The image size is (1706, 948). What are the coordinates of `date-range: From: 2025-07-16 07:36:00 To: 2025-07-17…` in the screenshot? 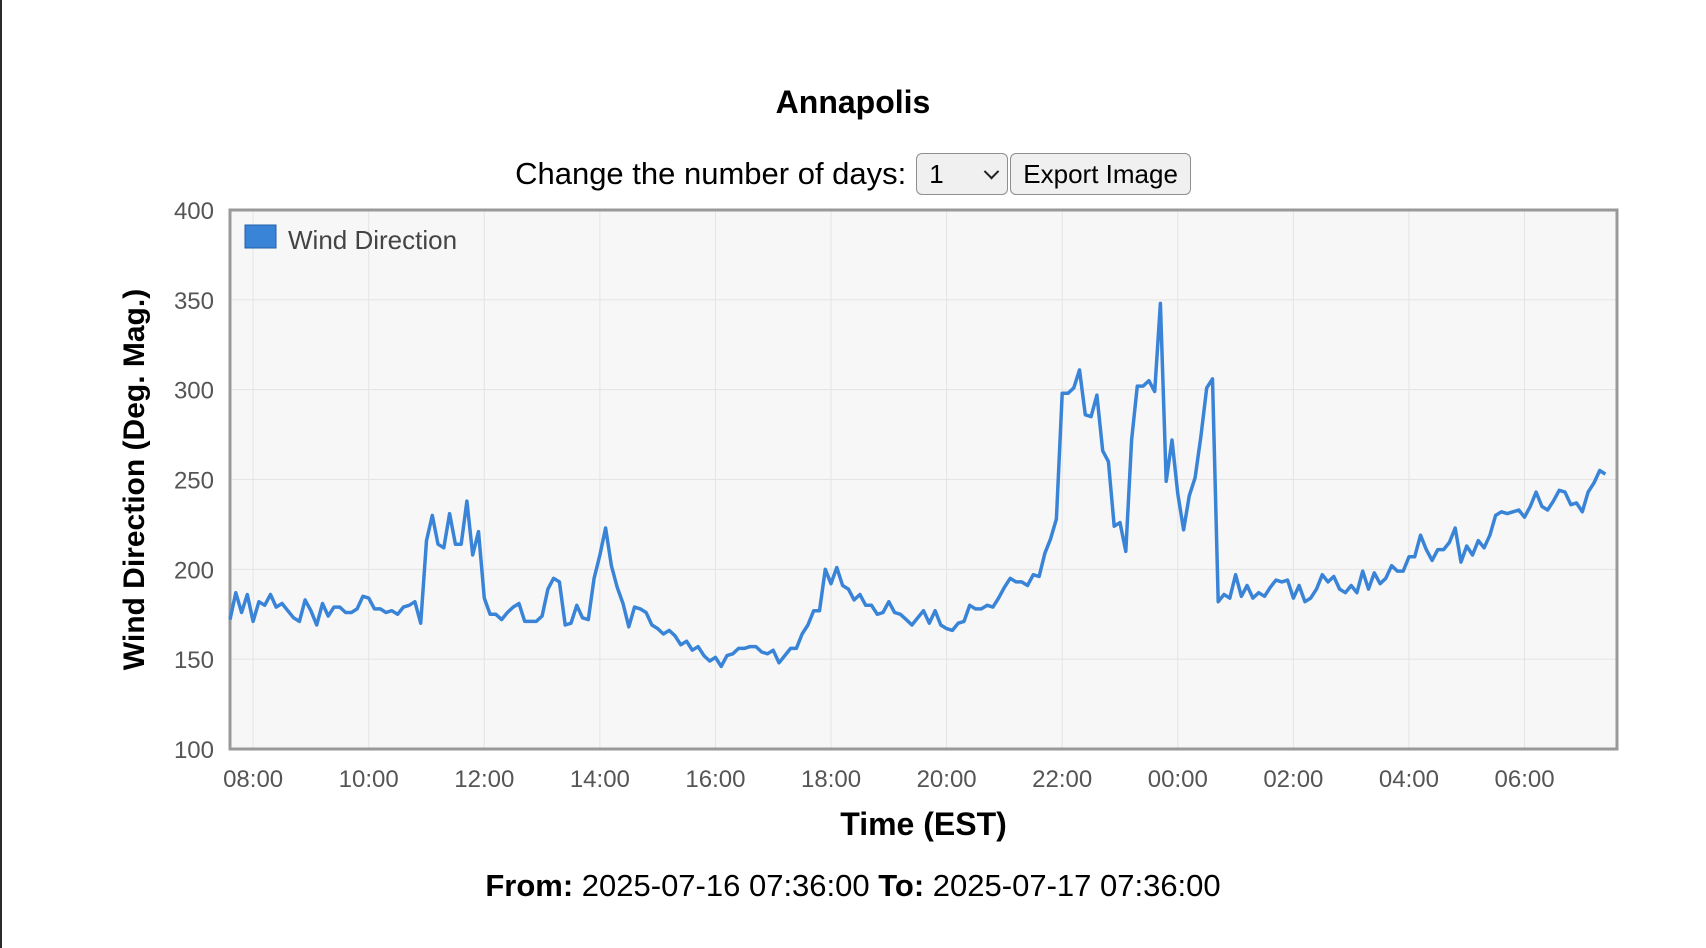 It's located at (853, 886).